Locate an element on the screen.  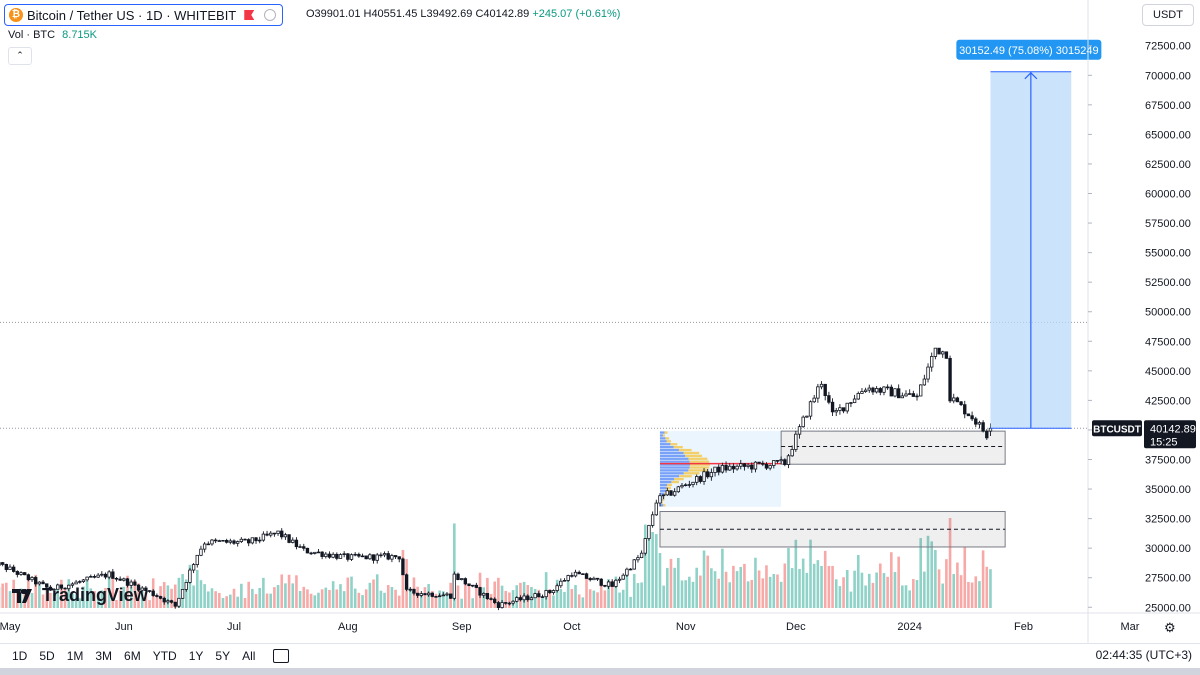
symbol-title: Bitcoin / Tether US · 1D · WHITEBIT is located at coordinates (132, 15).